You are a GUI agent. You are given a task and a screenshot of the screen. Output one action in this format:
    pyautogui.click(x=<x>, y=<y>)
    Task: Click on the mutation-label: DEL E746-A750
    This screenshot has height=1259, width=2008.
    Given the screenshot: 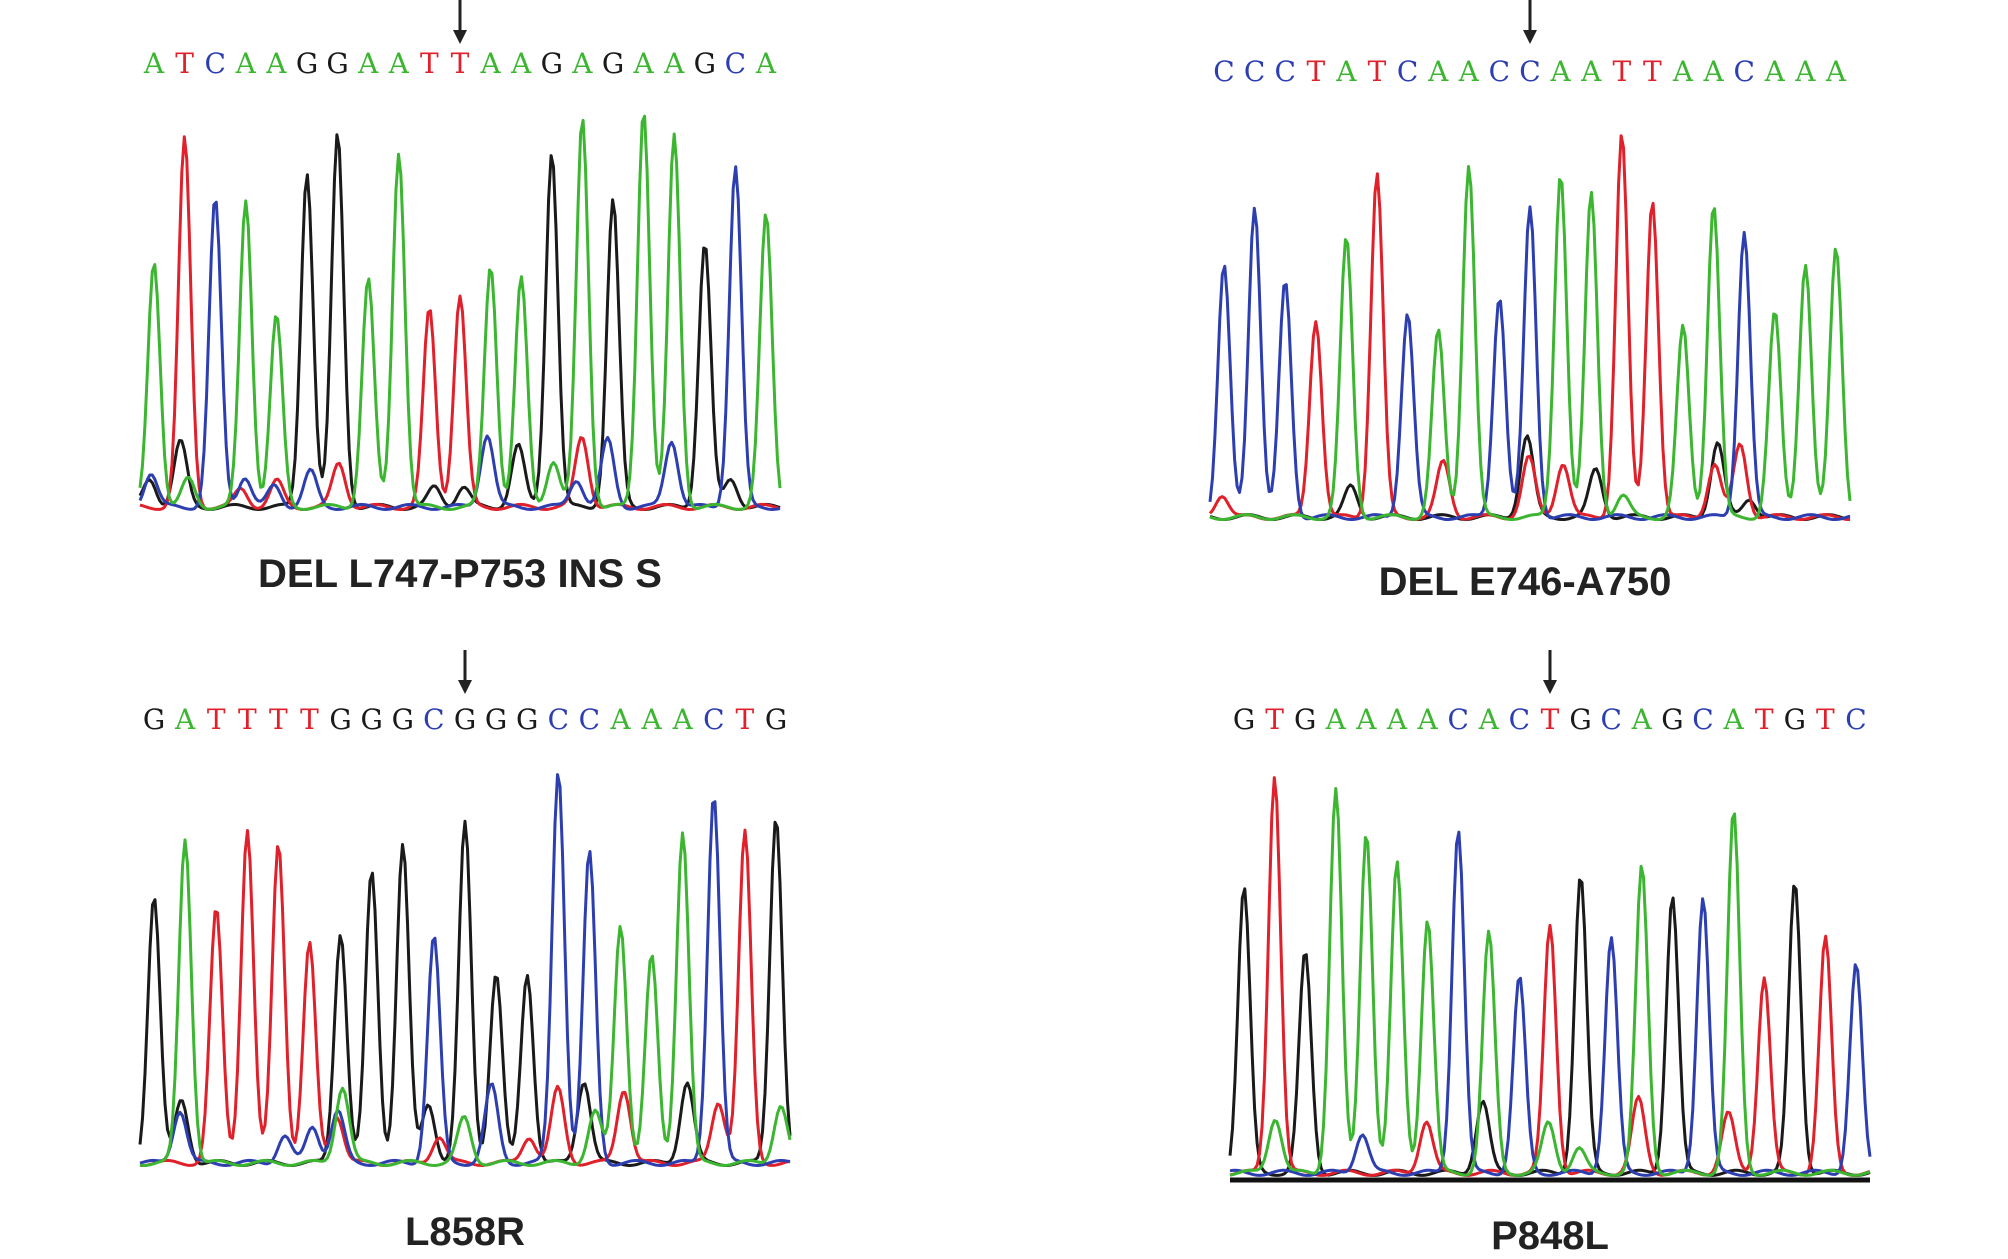 What is the action you would take?
    pyautogui.click(x=1525, y=582)
    